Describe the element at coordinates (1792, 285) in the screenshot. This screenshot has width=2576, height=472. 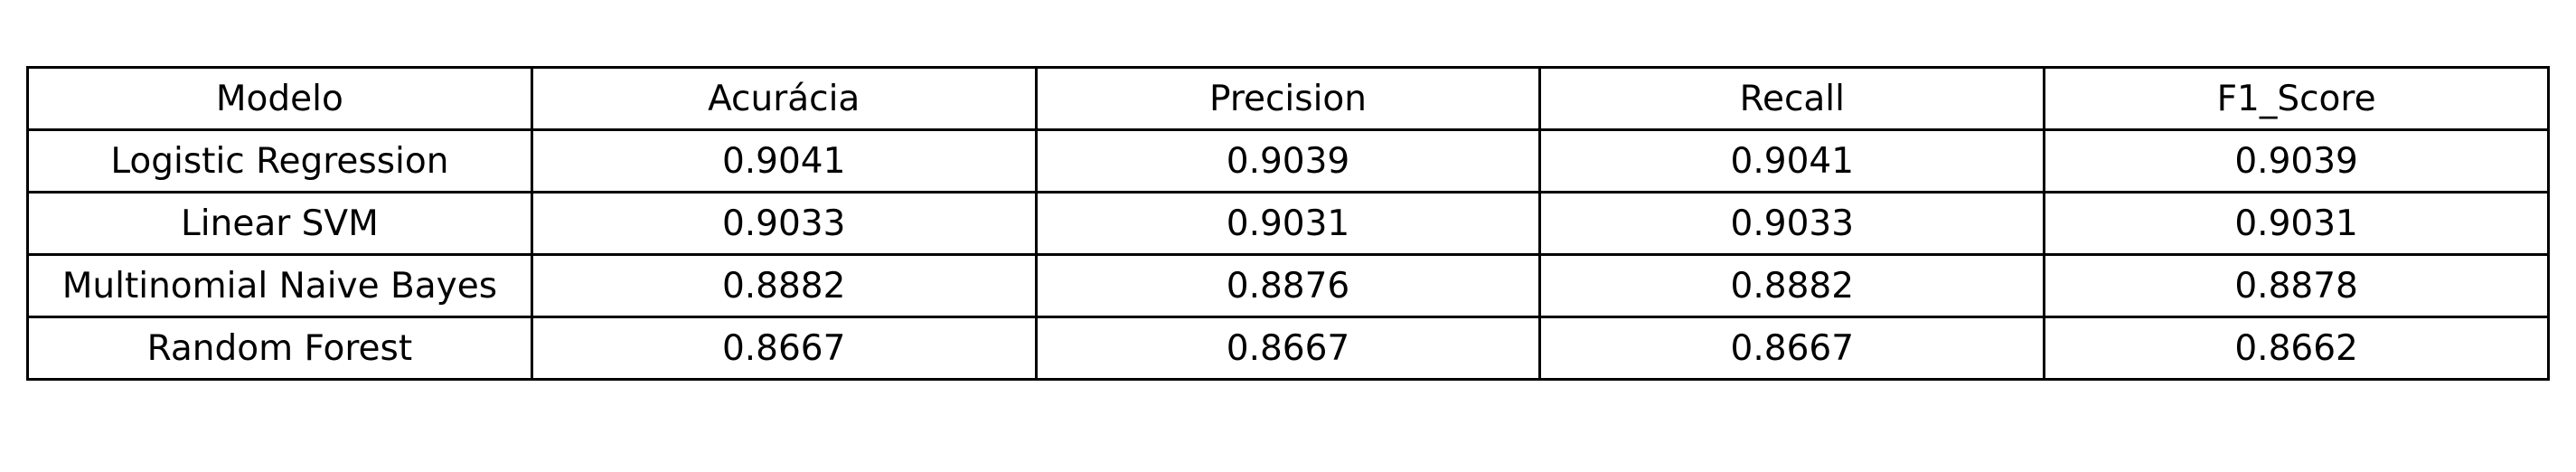
I see `recall-cell: 0.8882` at that location.